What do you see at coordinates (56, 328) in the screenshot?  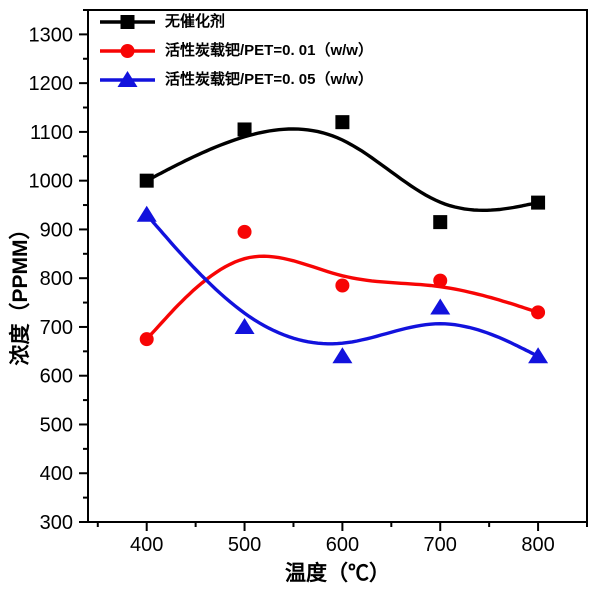 I see `y-tick-label: 700` at bounding box center [56, 328].